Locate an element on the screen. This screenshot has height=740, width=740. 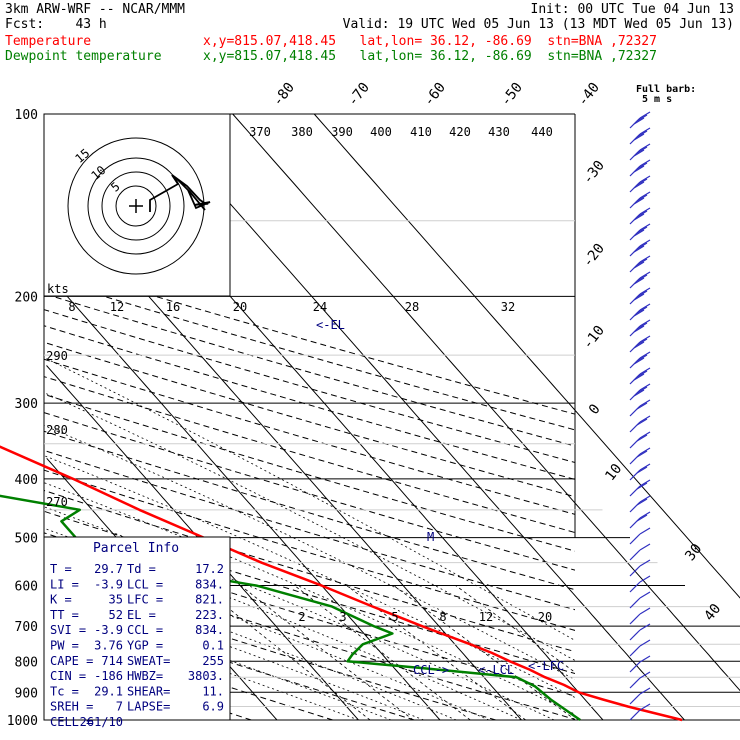
parcel-info-cell: PW = is located at coordinates (64, 646).